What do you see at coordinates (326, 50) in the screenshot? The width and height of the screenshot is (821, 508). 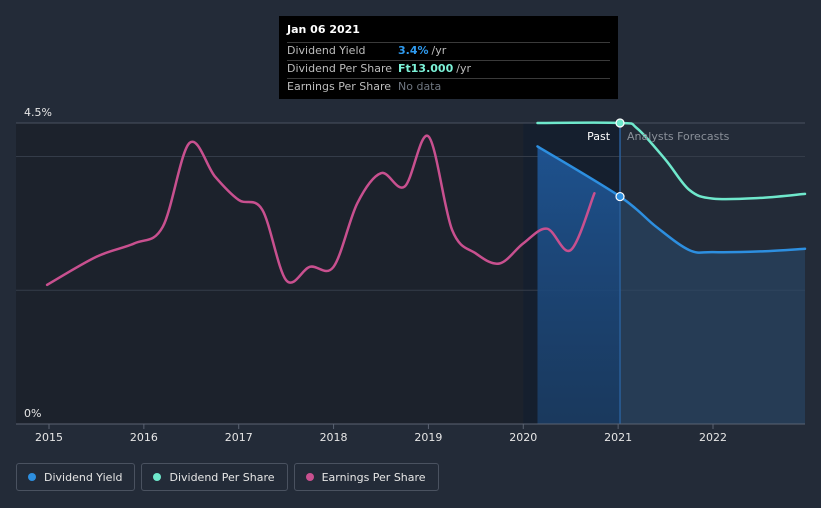 I see `tooltip-label: Dividend Yield` at bounding box center [326, 50].